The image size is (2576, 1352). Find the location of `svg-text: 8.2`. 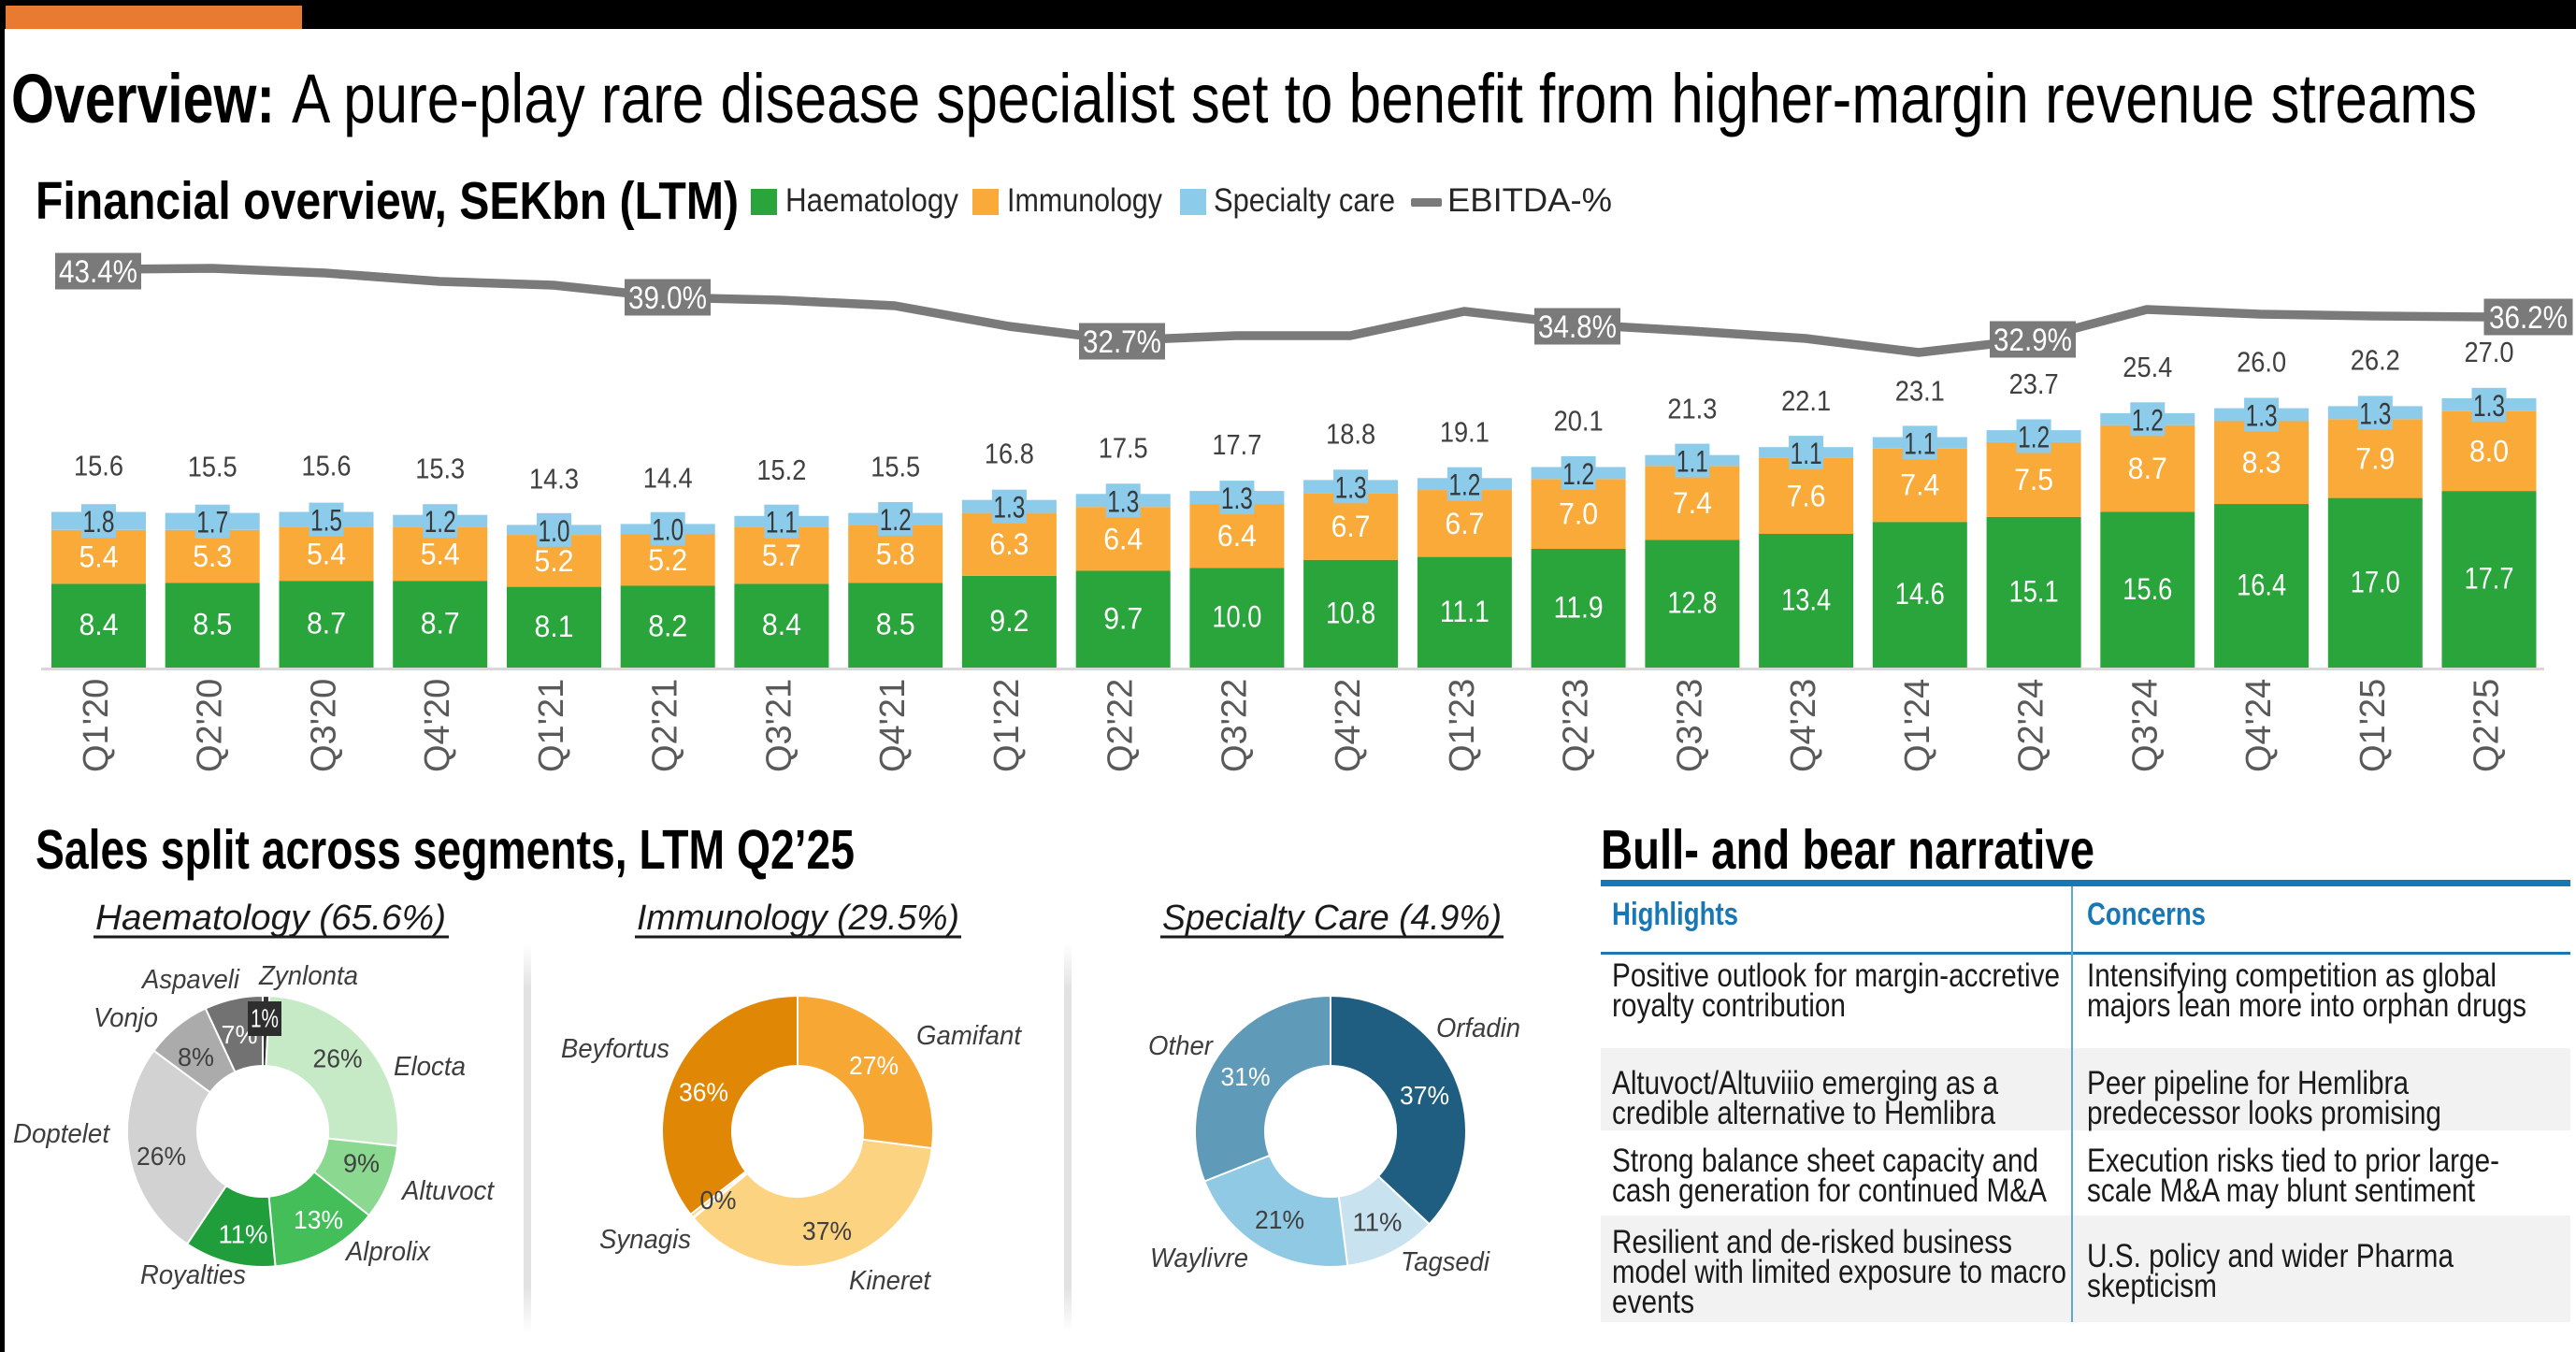

svg-text: 8.2 is located at coordinates (668, 626).